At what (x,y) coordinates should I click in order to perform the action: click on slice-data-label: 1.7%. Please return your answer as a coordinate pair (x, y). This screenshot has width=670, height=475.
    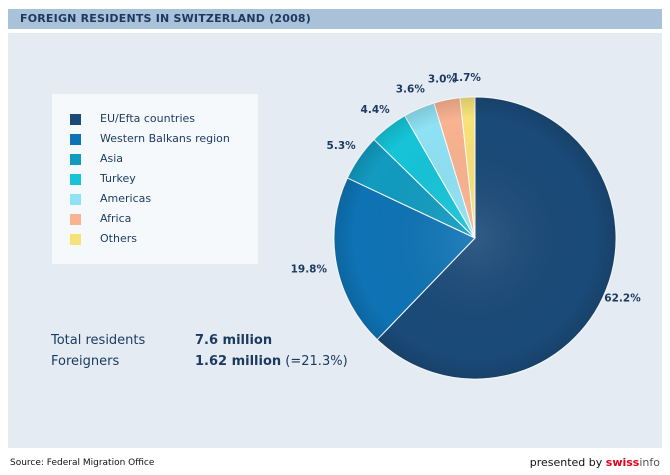
    Looking at the image, I should click on (467, 78).